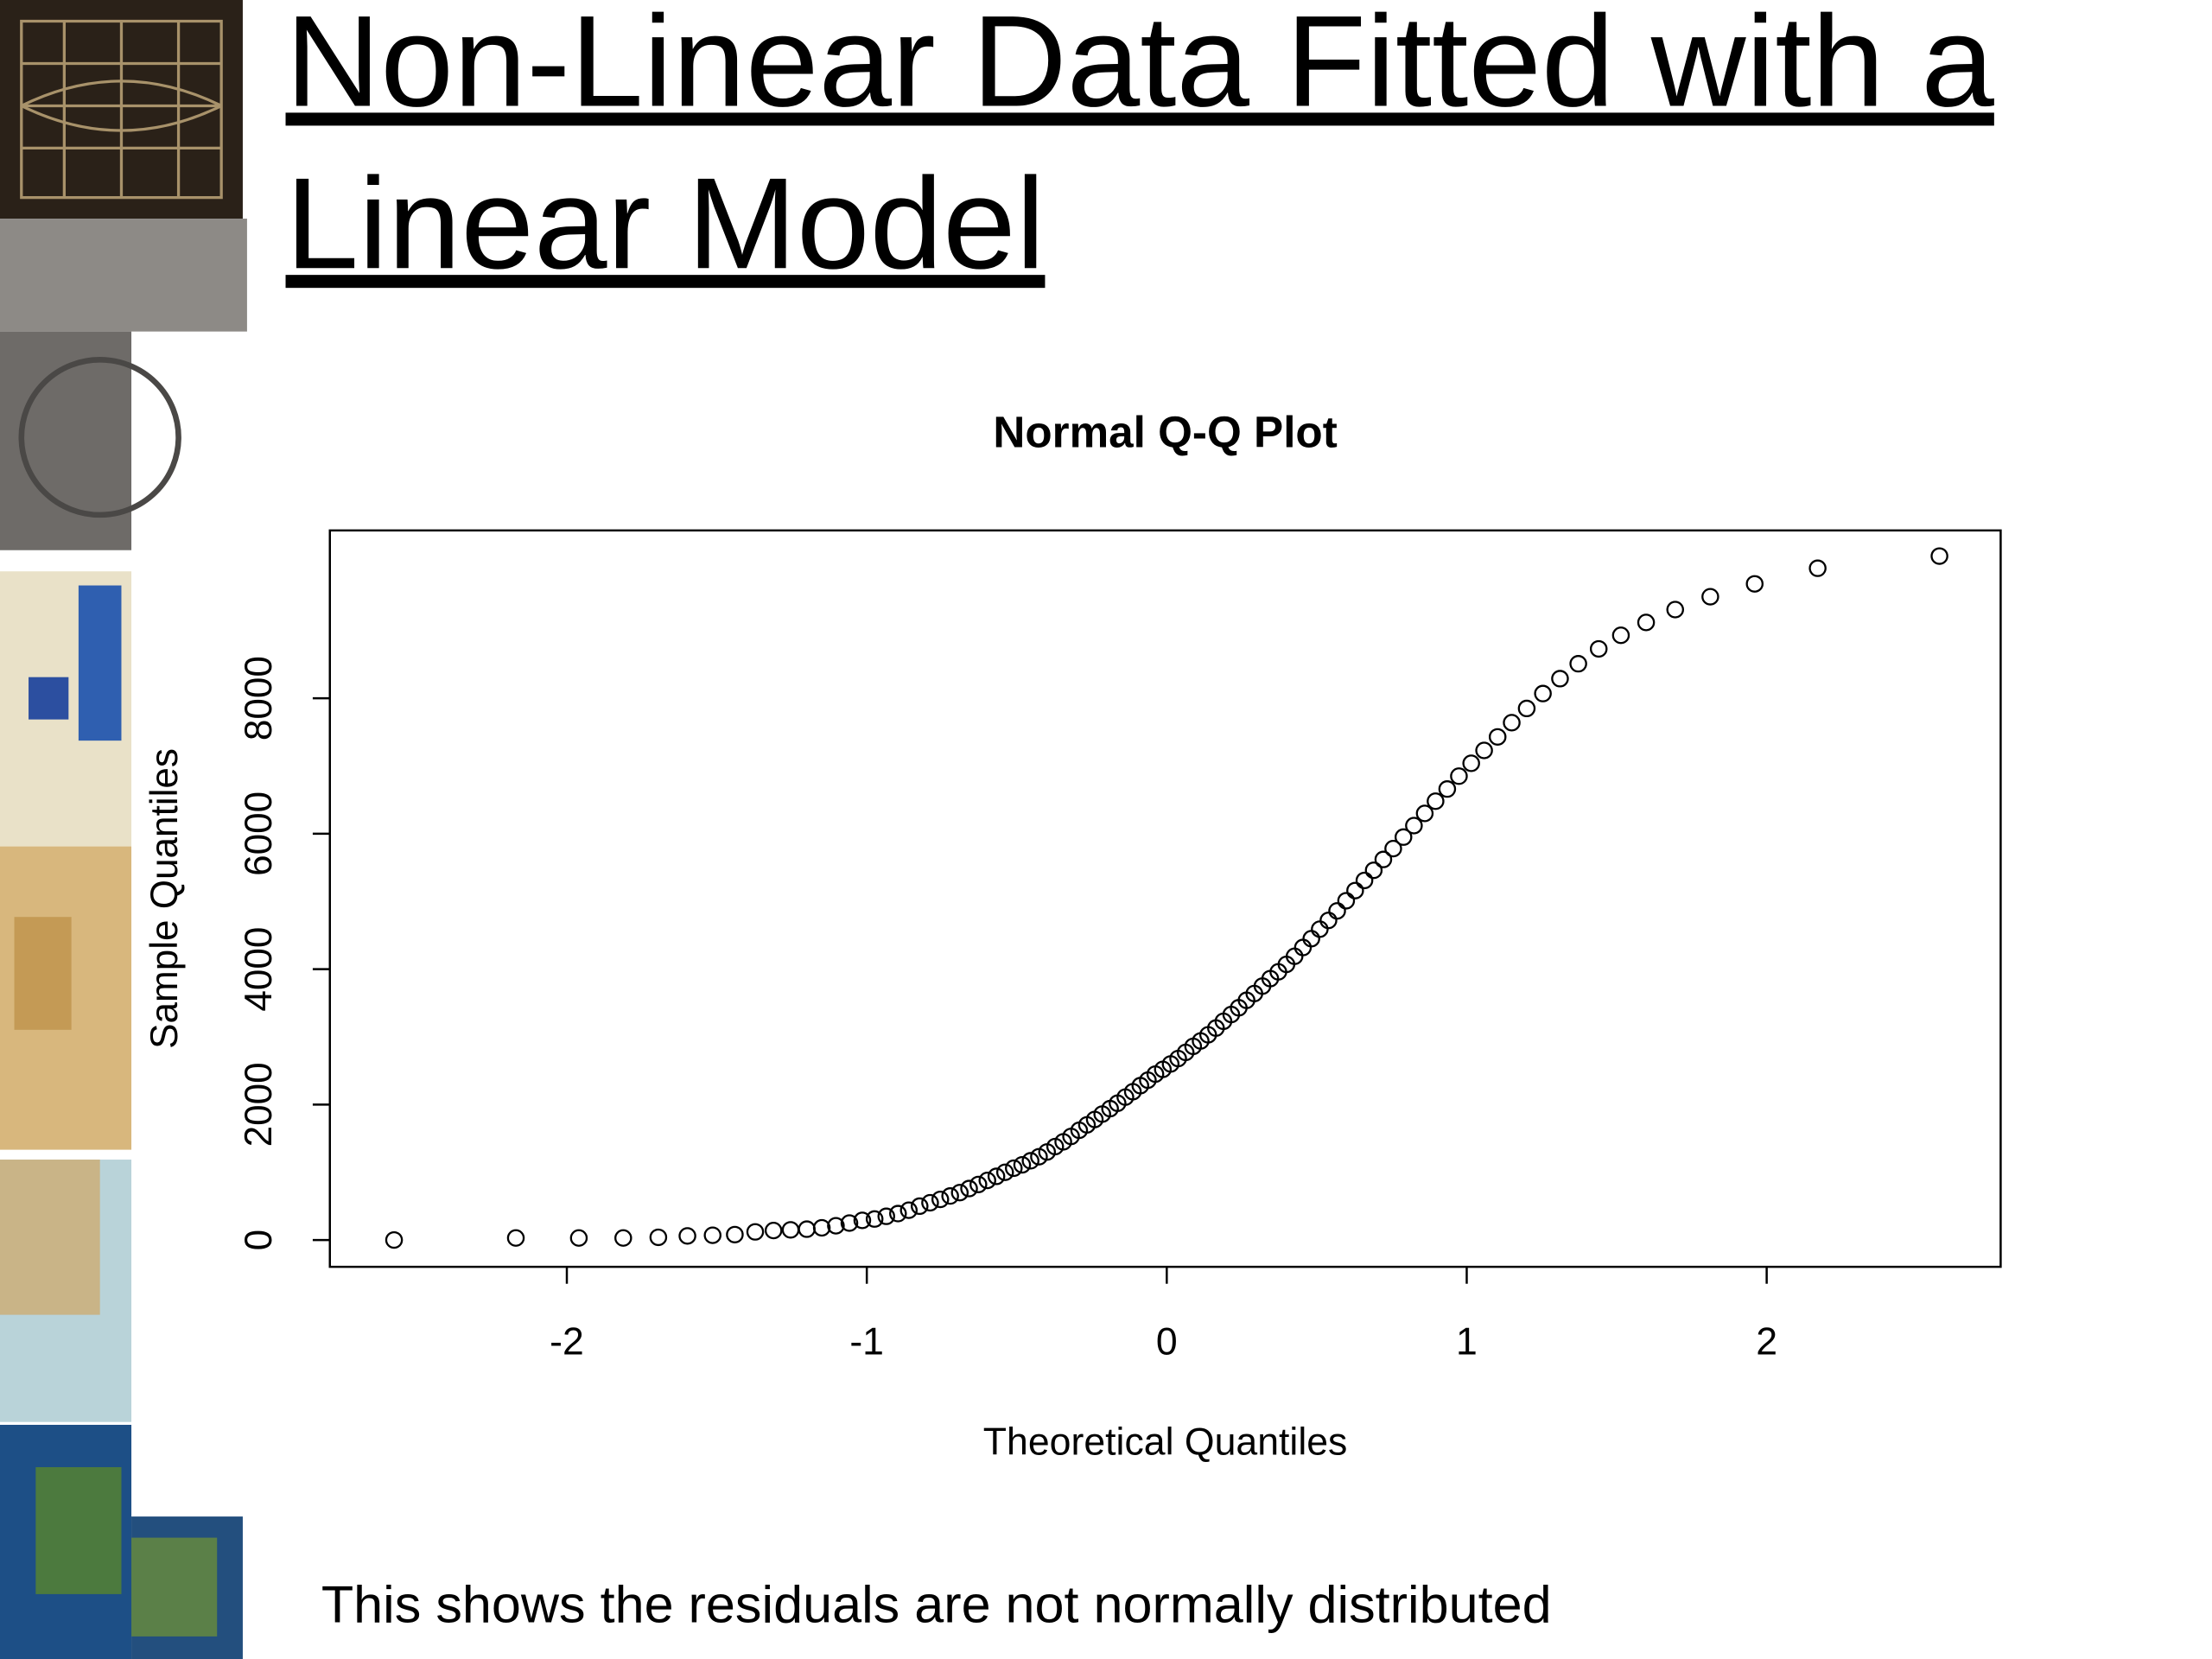 This screenshot has width=2212, height=1659. I want to click on x-tick-label: 2, so click(1766, 1342).